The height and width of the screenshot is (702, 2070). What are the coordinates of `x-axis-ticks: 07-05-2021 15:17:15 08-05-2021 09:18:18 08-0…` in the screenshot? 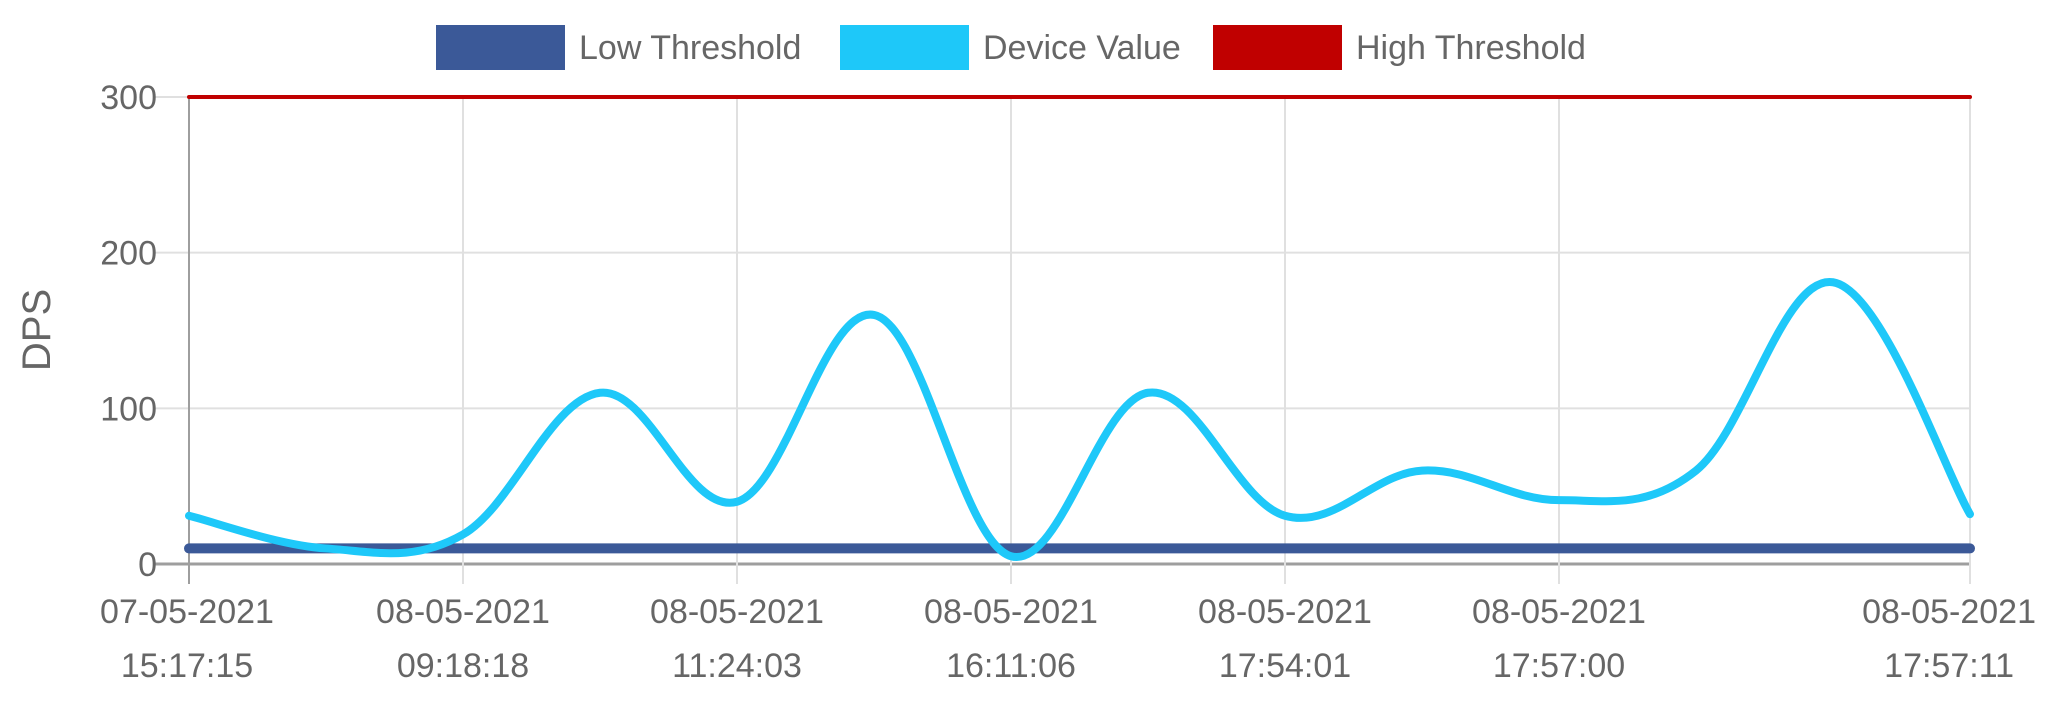 It's located at (1068, 639).